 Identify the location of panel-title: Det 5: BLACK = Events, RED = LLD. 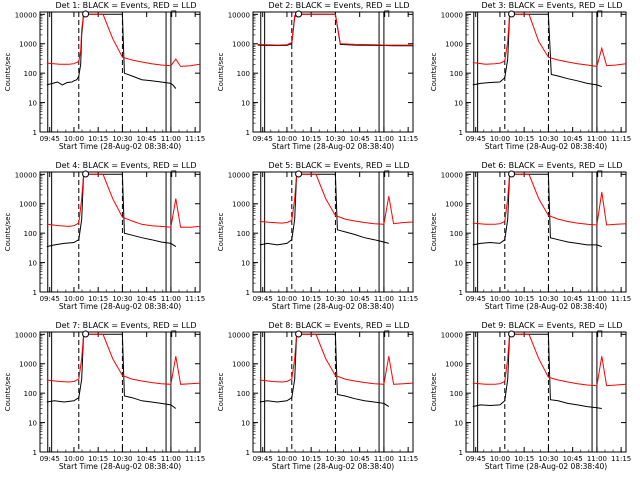
(339, 165).